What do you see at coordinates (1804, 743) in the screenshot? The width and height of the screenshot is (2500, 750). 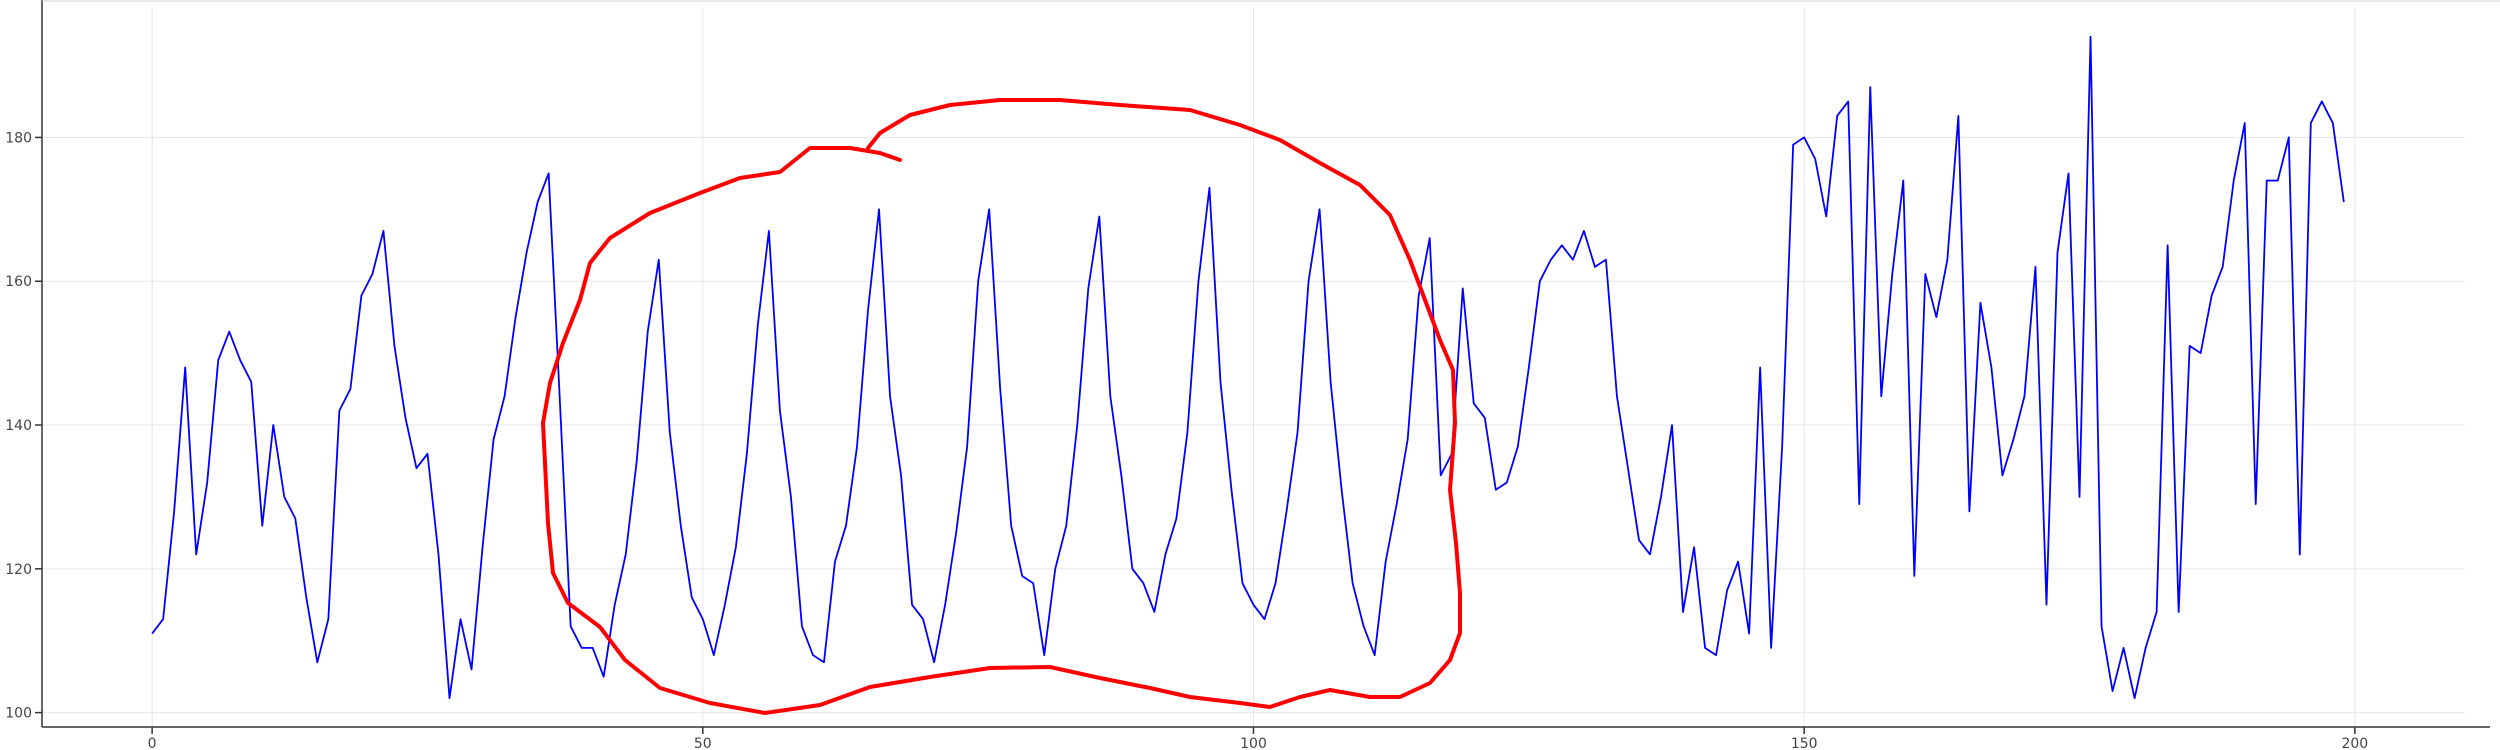 I see `x-tick-label-3: 150` at bounding box center [1804, 743].